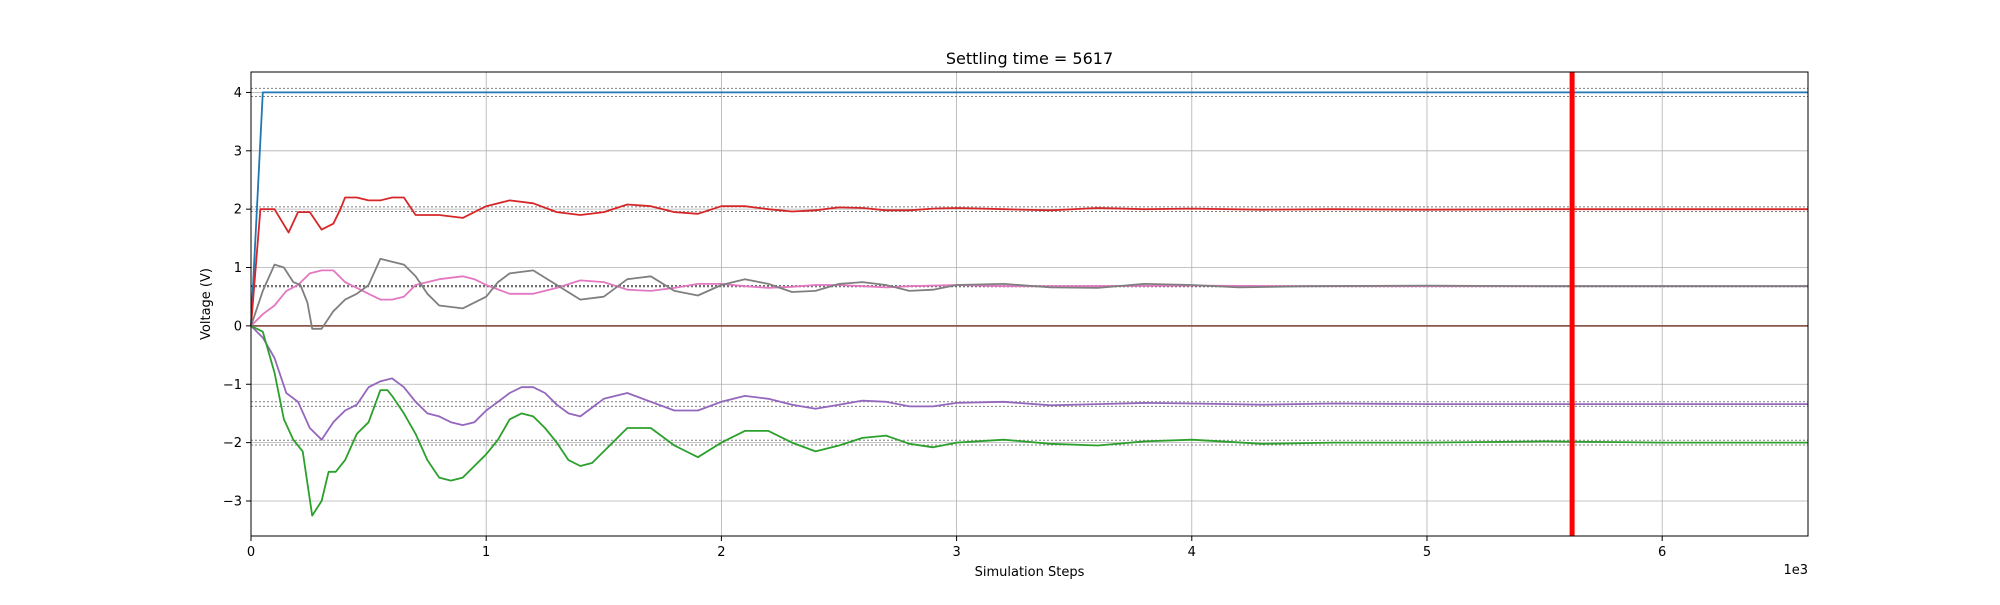 The width and height of the screenshot is (2000, 605). What do you see at coordinates (232, 385) in the screenshot?
I see `y-tick-label: −1` at bounding box center [232, 385].